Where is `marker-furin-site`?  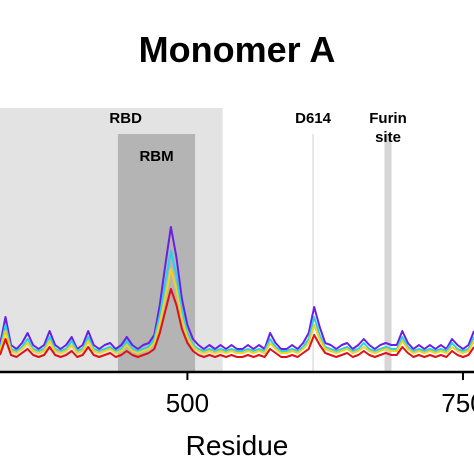
marker-furin-site is located at coordinates (388, 252).